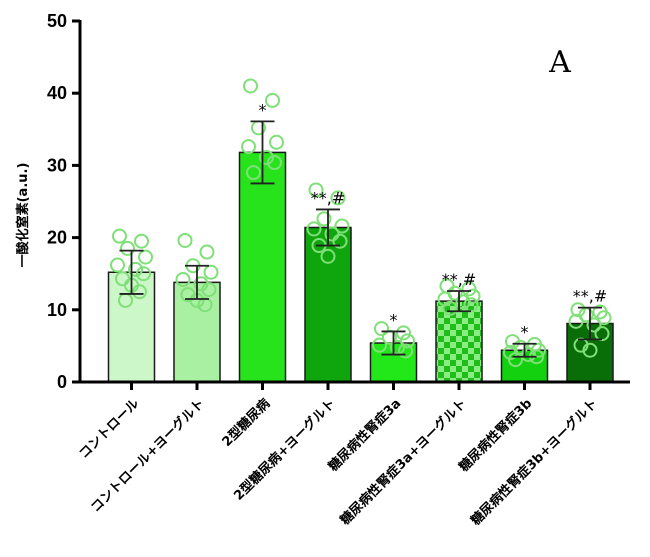 This screenshot has height=557, width=650. What do you see at coordinates (148, 456) in the screenshot?
I see `x-tick-label-1: コントロール+ヨーグルト` at bounding box center [148, 456].